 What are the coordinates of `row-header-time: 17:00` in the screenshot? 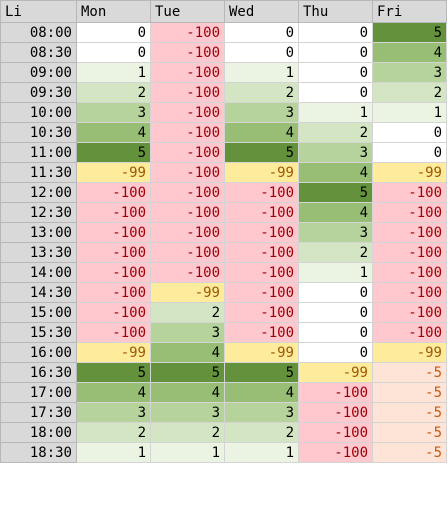 It's located at (38, 392).